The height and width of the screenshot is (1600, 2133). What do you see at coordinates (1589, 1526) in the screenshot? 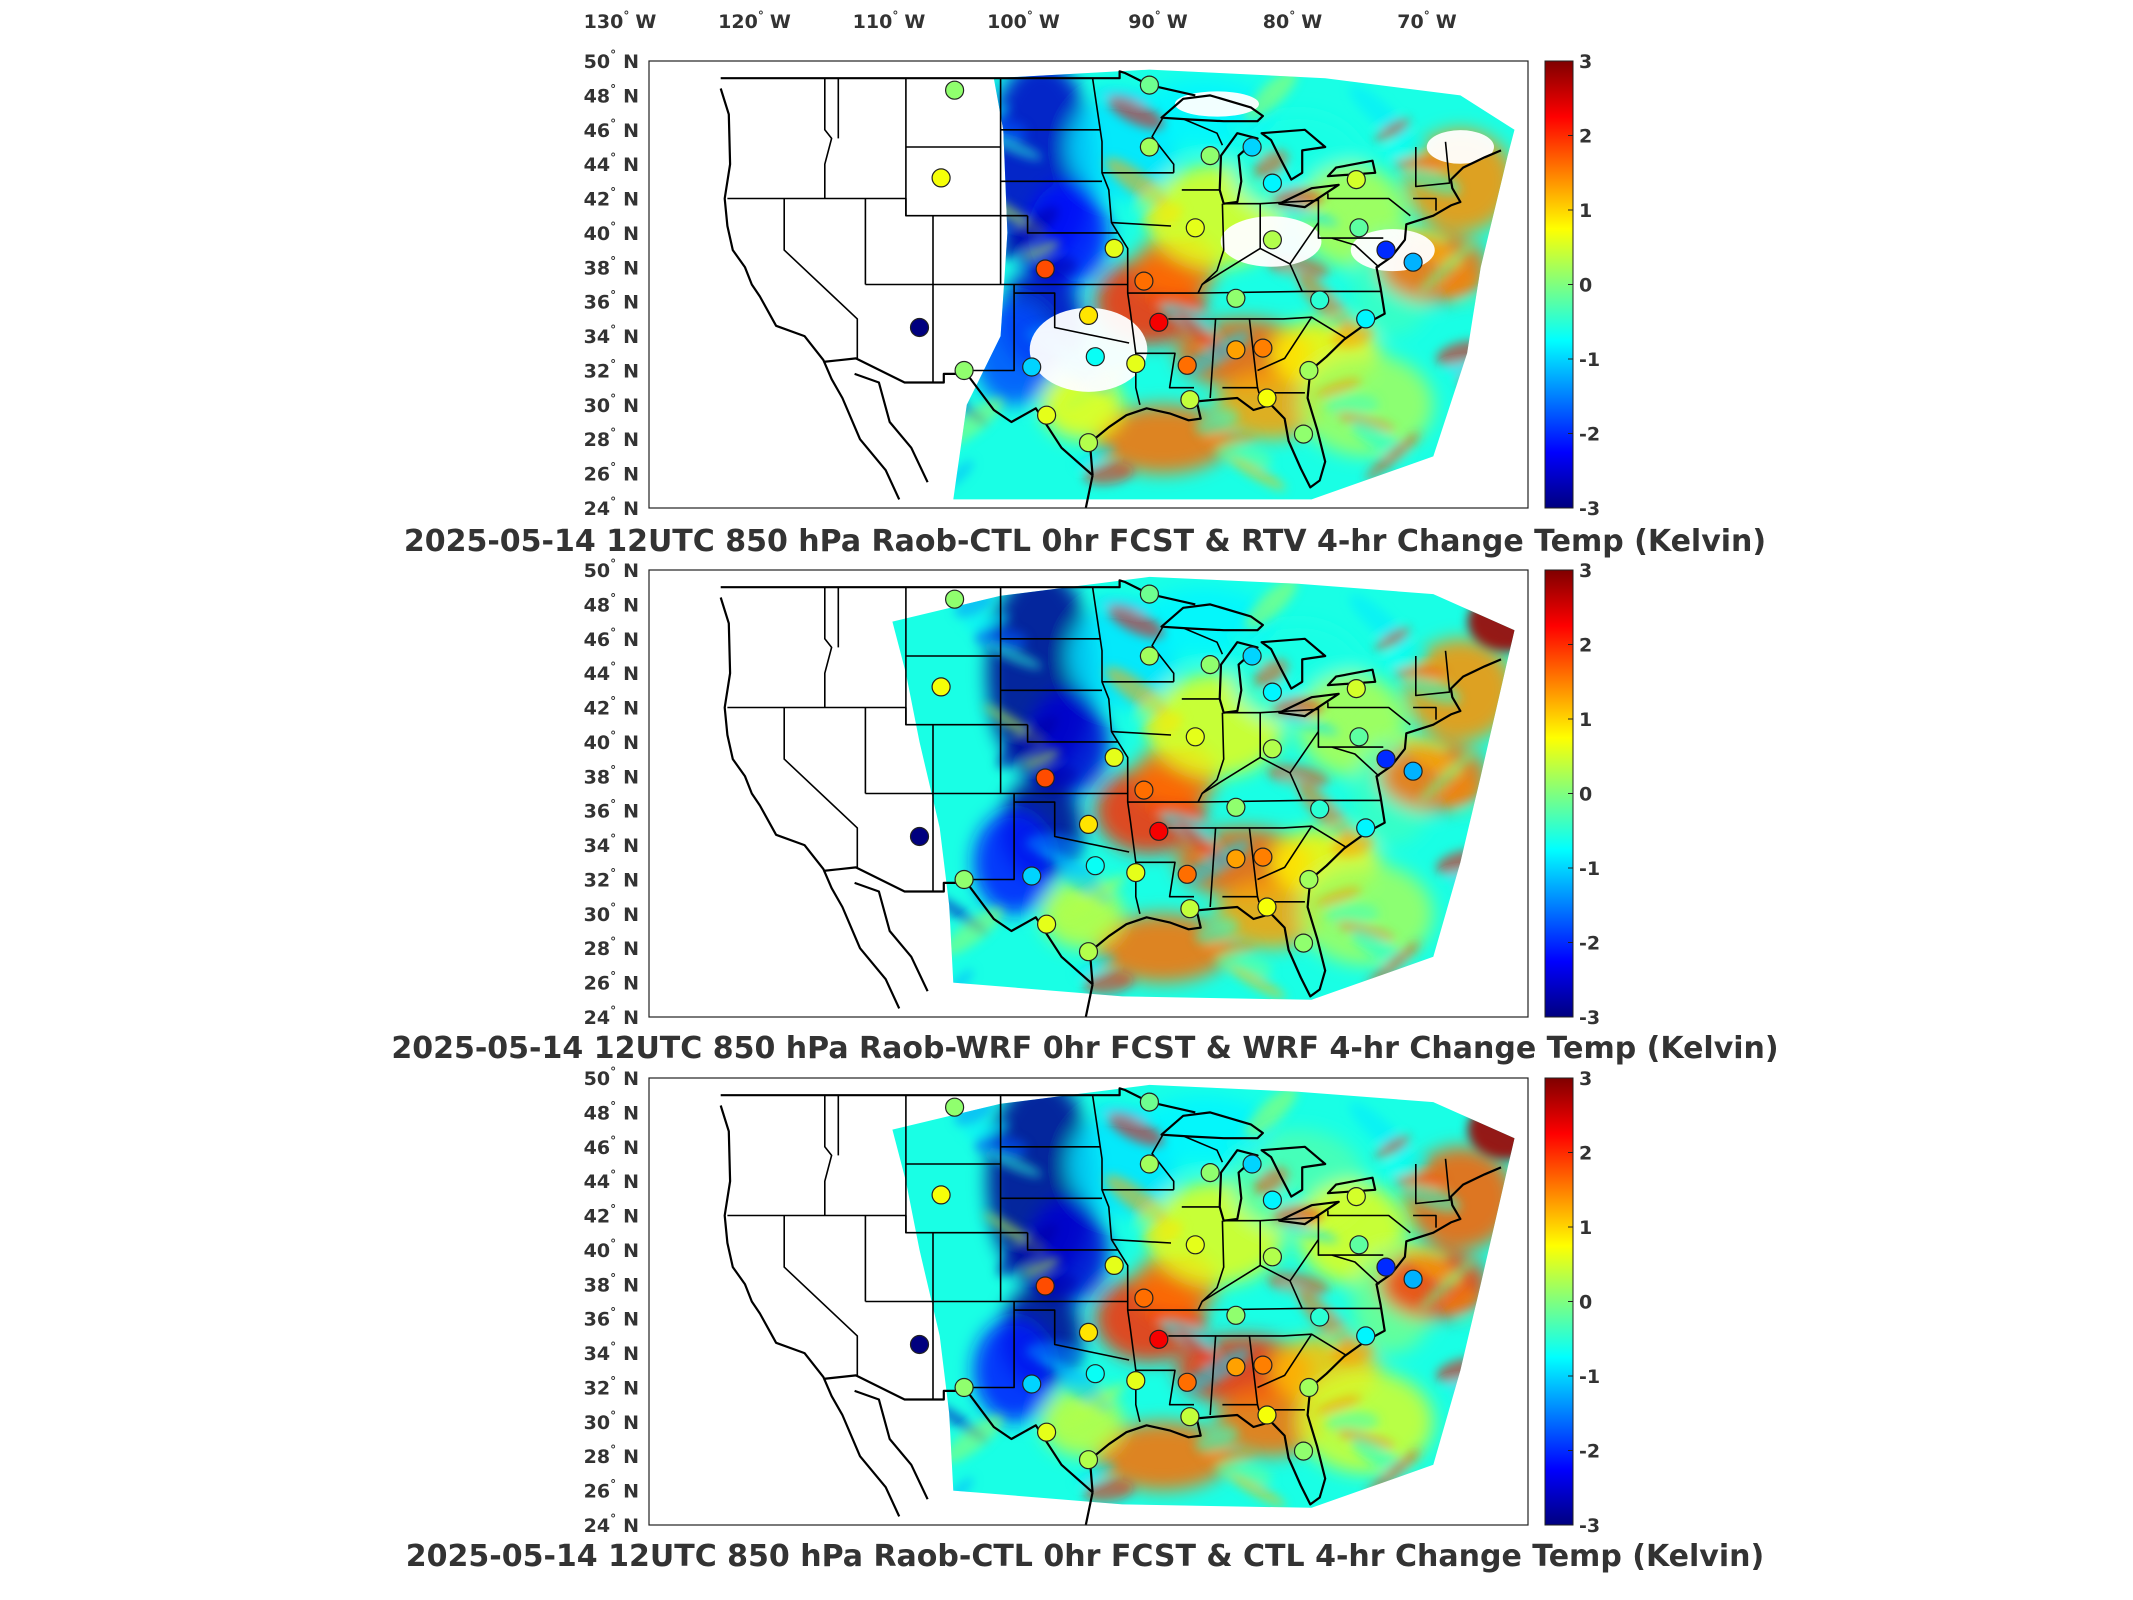
I see `colorbar-tick-label: -3` at bounding box center [1589, 1526].